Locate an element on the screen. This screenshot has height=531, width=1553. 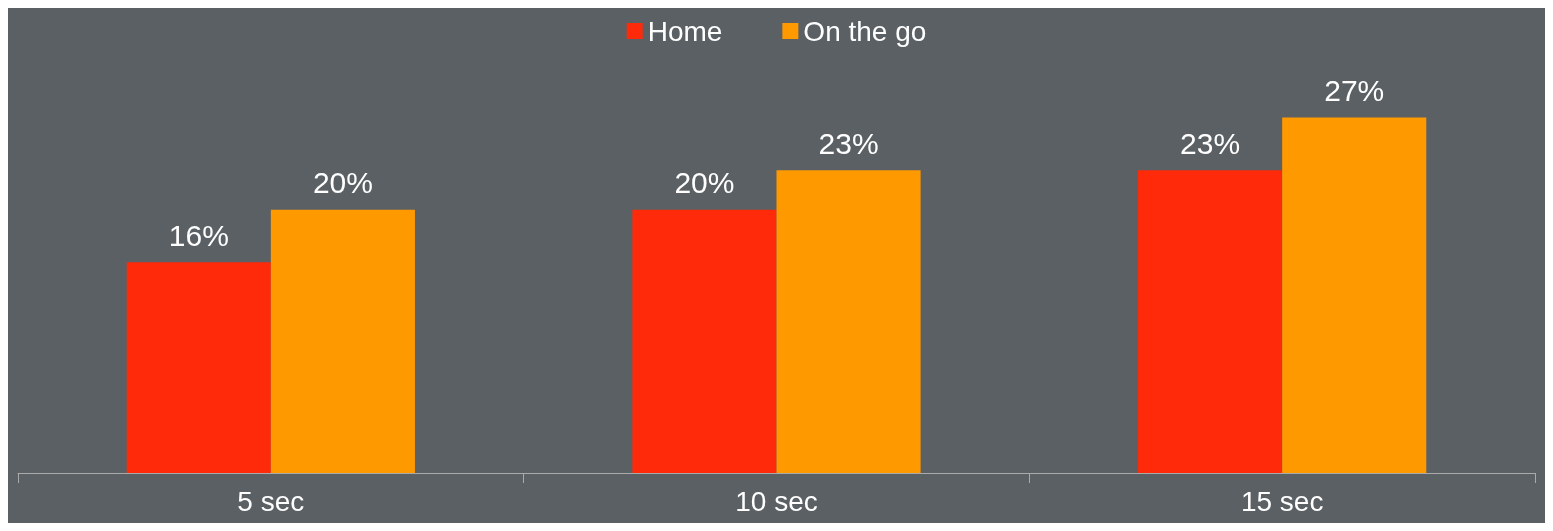
x-tick-label: 10 sec is located at coordinates (776, 501).